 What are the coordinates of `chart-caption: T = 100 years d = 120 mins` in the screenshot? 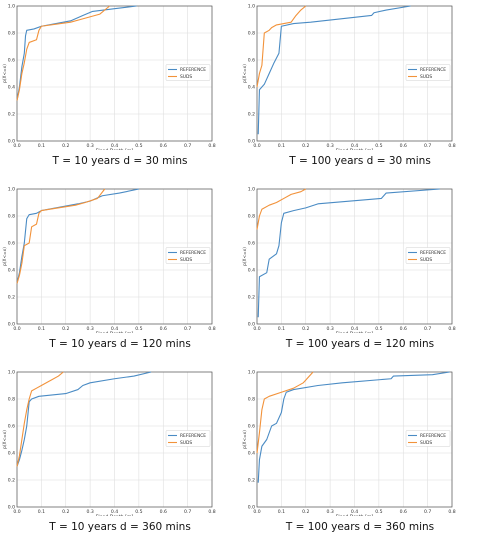 It's located at (360, 344).